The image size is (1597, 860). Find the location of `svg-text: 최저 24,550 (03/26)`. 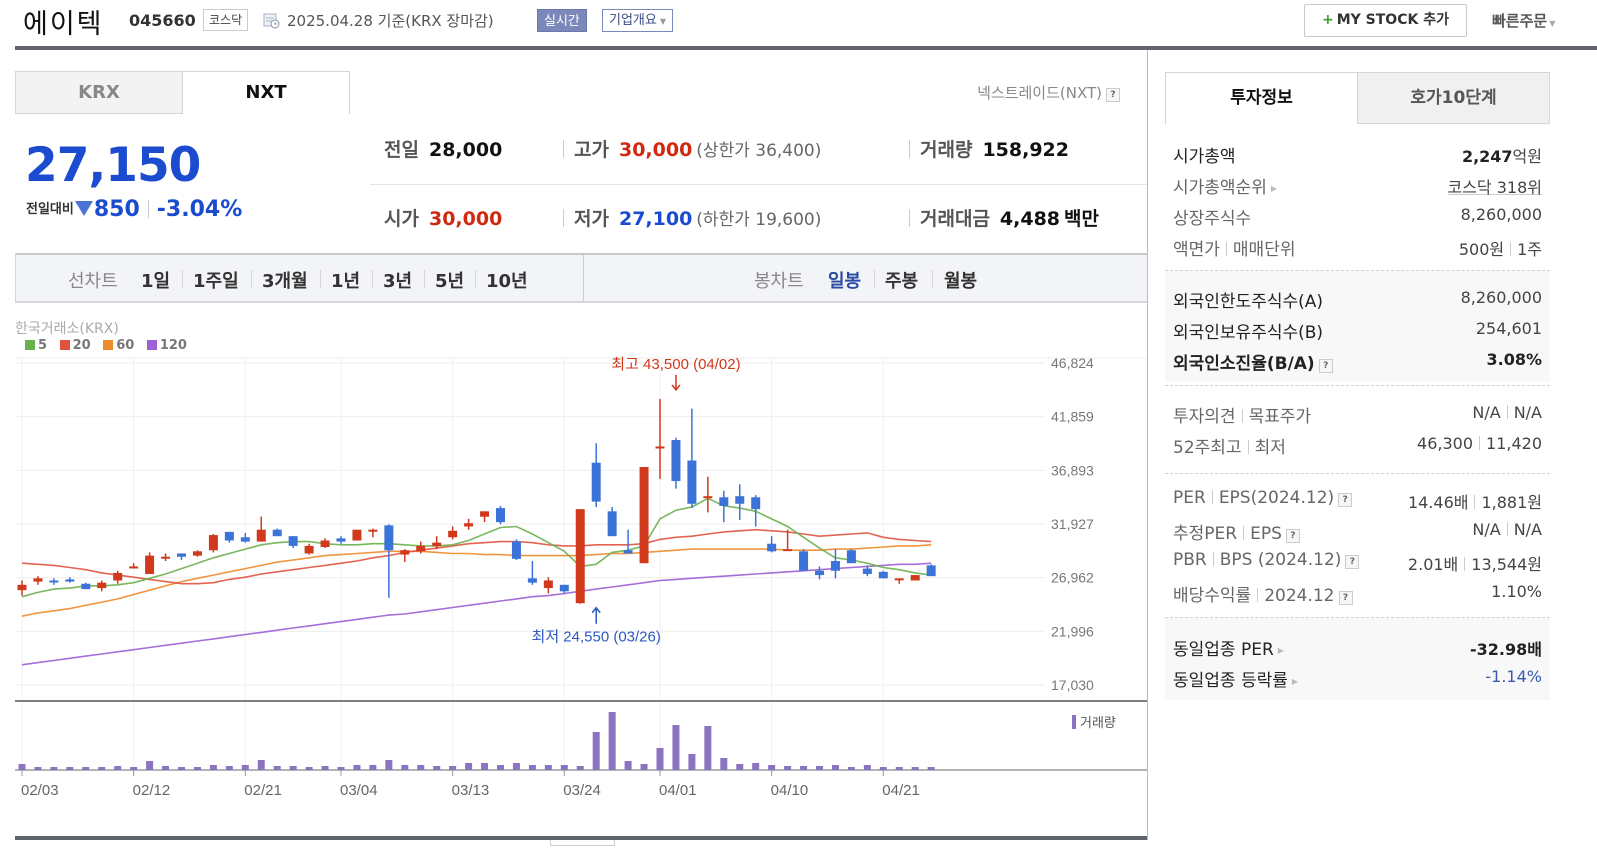

svg-text: 최저 24,550 (03/26) is located at coordinates (596, 637).